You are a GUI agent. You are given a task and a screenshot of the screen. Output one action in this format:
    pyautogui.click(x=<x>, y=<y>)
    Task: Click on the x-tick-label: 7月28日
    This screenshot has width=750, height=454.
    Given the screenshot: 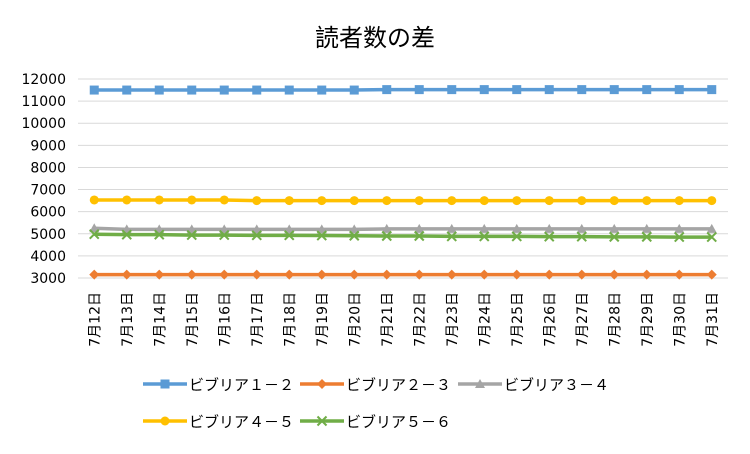 What is the action you would take?
    pyautogui.click(x=615, y=319)
    